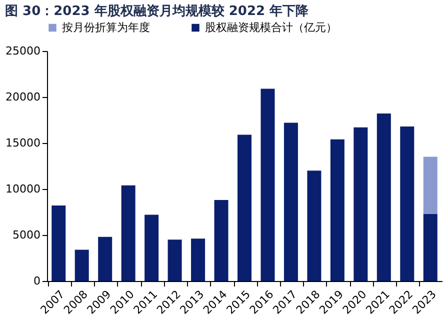  I want to click on y-tick-label: 5000, so click(26, 235).